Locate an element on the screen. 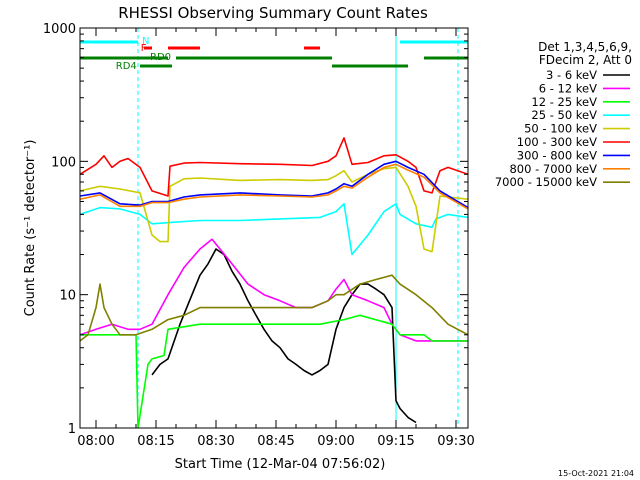  x-tick-label-1: 08:00 is located at coordinates (95, 441).